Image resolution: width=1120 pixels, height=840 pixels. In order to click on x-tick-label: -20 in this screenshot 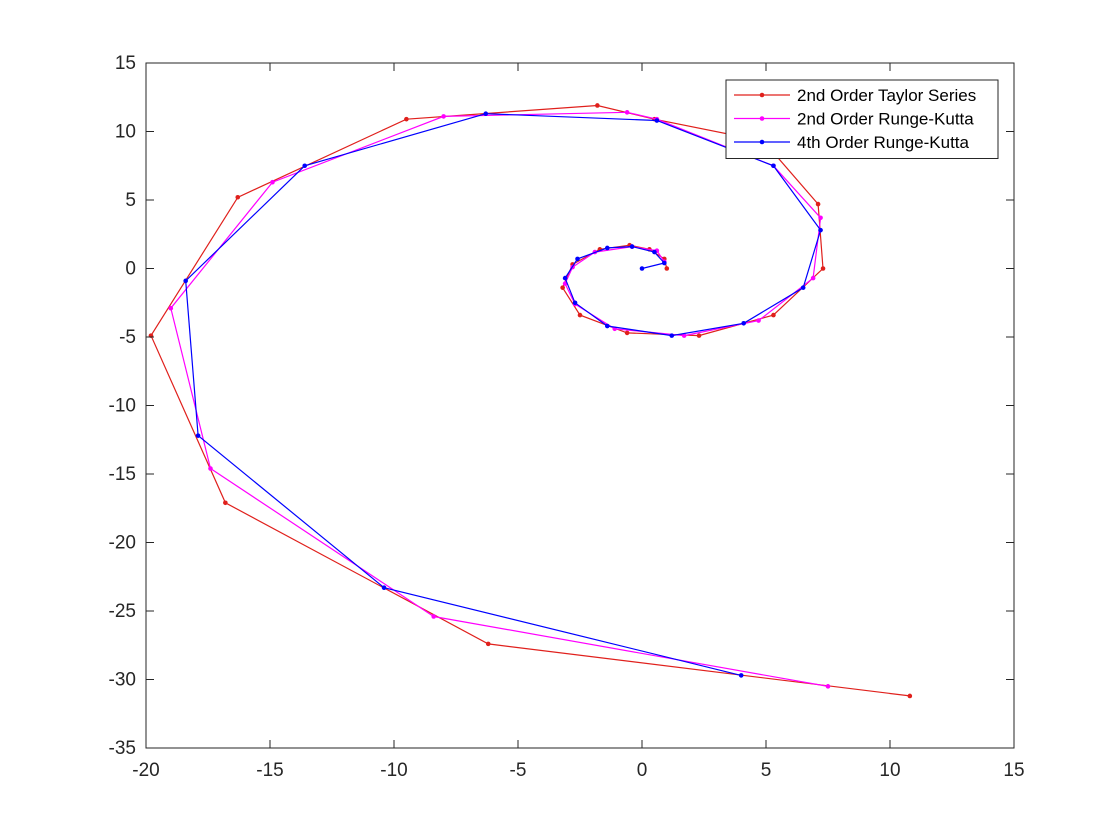, I will do `click(145, 770)`.